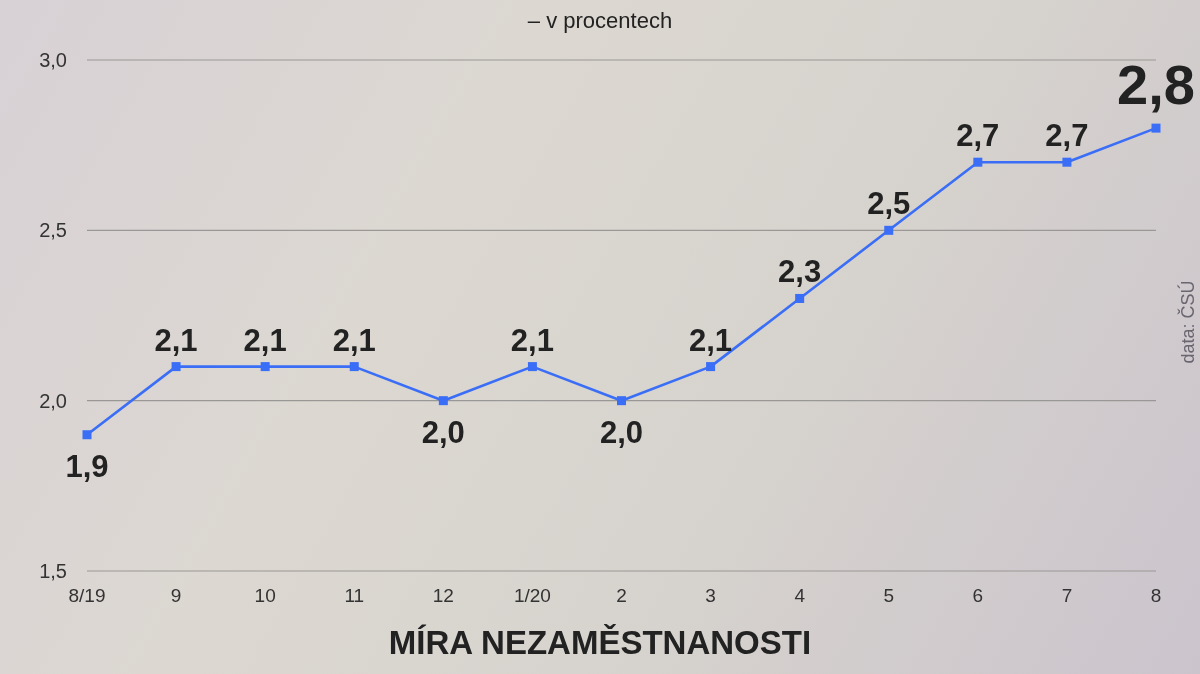  Describe the element at coordinates (443, 596) in the screenshot. I see `x-tick-label: 12` at that location.